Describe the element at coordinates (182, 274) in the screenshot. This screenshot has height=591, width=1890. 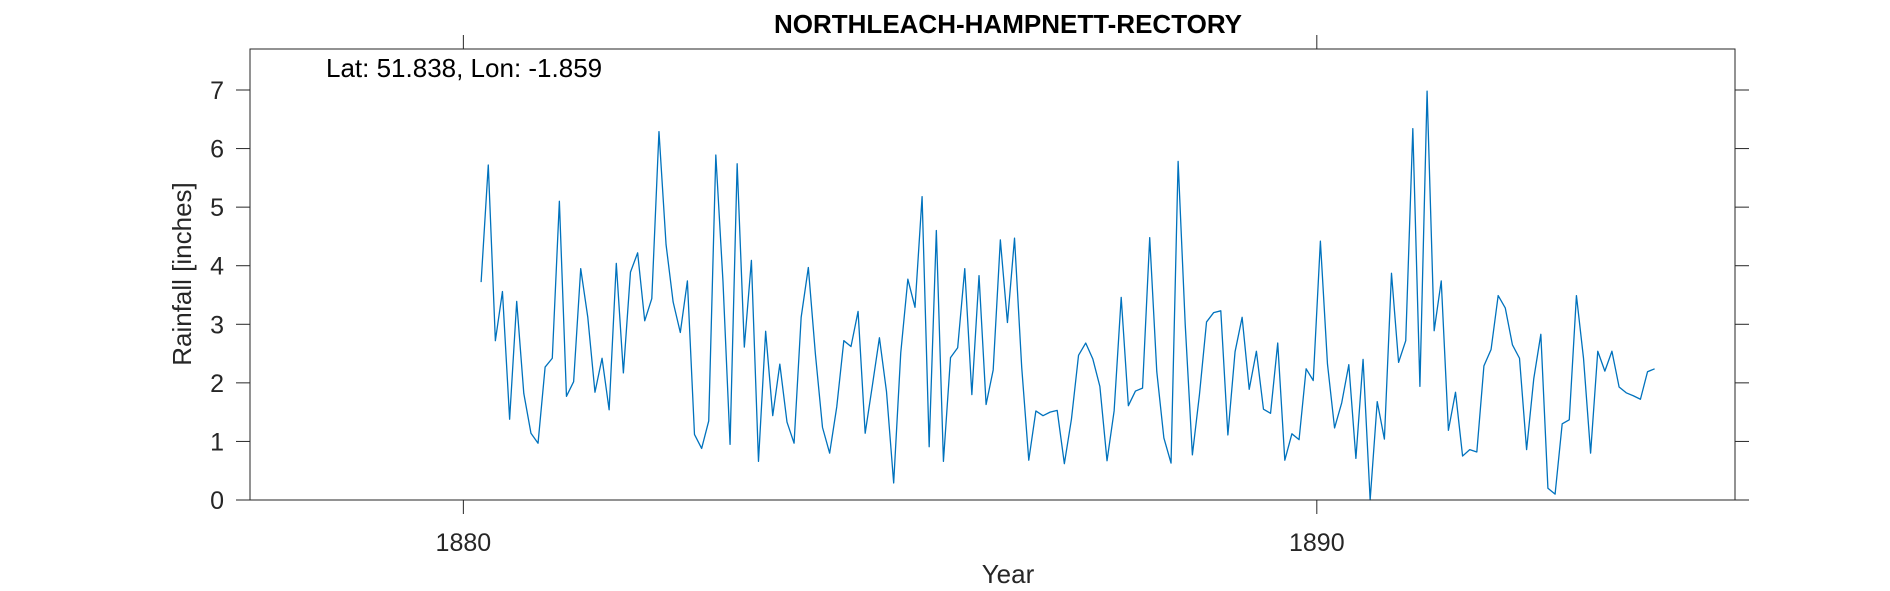
I see `y-axis-label: Rainfall [inches]` at that location.